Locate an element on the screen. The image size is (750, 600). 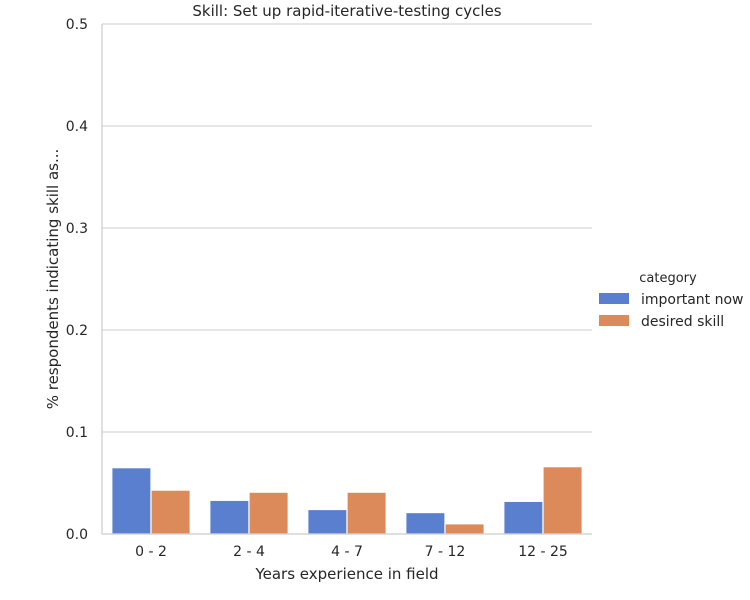
y-tick-label: 0.1 is located at coordinates (77, 433).